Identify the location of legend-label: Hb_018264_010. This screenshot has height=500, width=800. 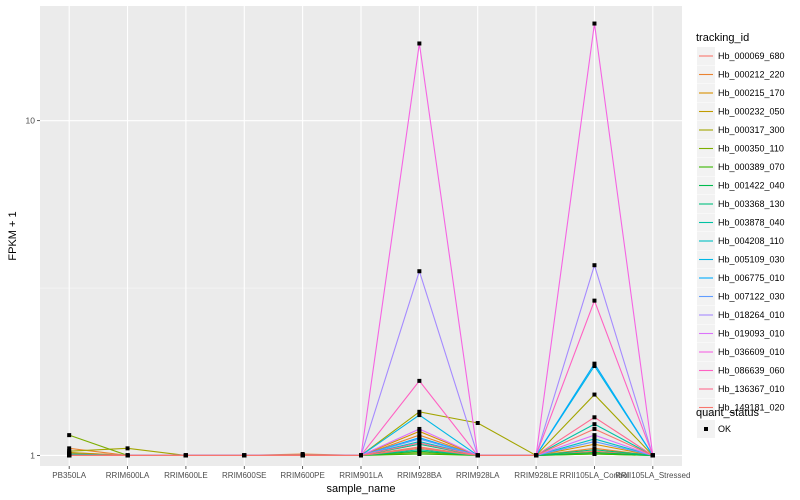
(751, 315).